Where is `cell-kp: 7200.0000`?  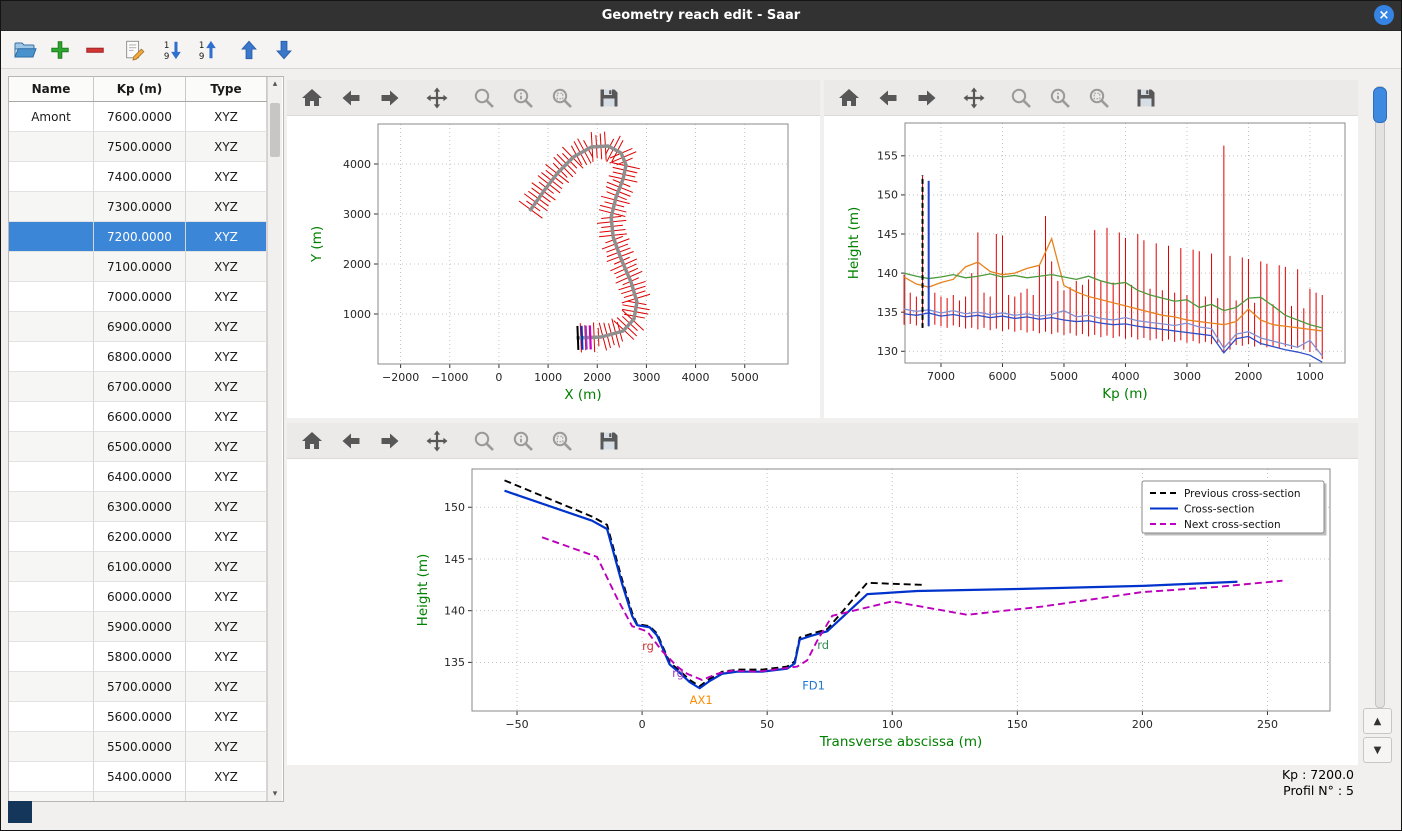 cell-kp: 7200.0000 is located at coordinates (140, 237).